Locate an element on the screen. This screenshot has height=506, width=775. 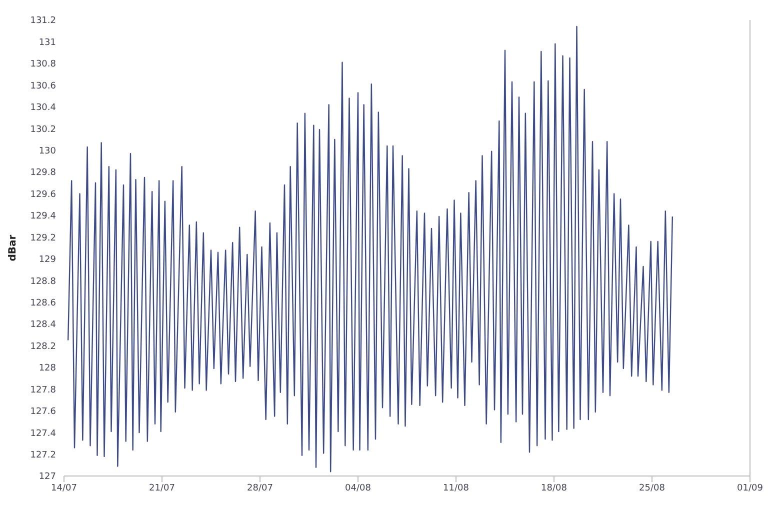
y-tick-label: 130.6 is located at coordinates (43, 86).